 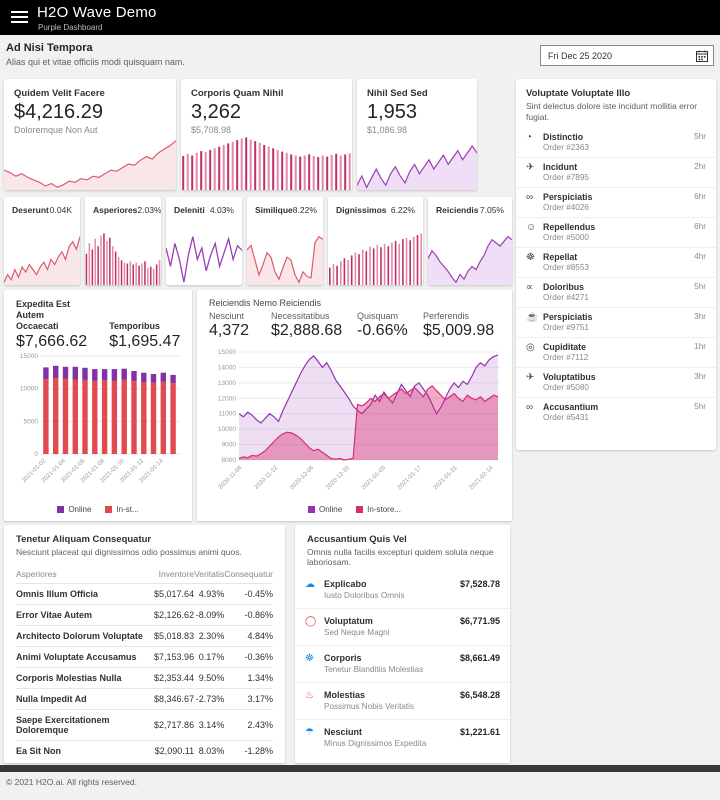 I want to click on order-time: 4hr, so click(x=700, y=257).